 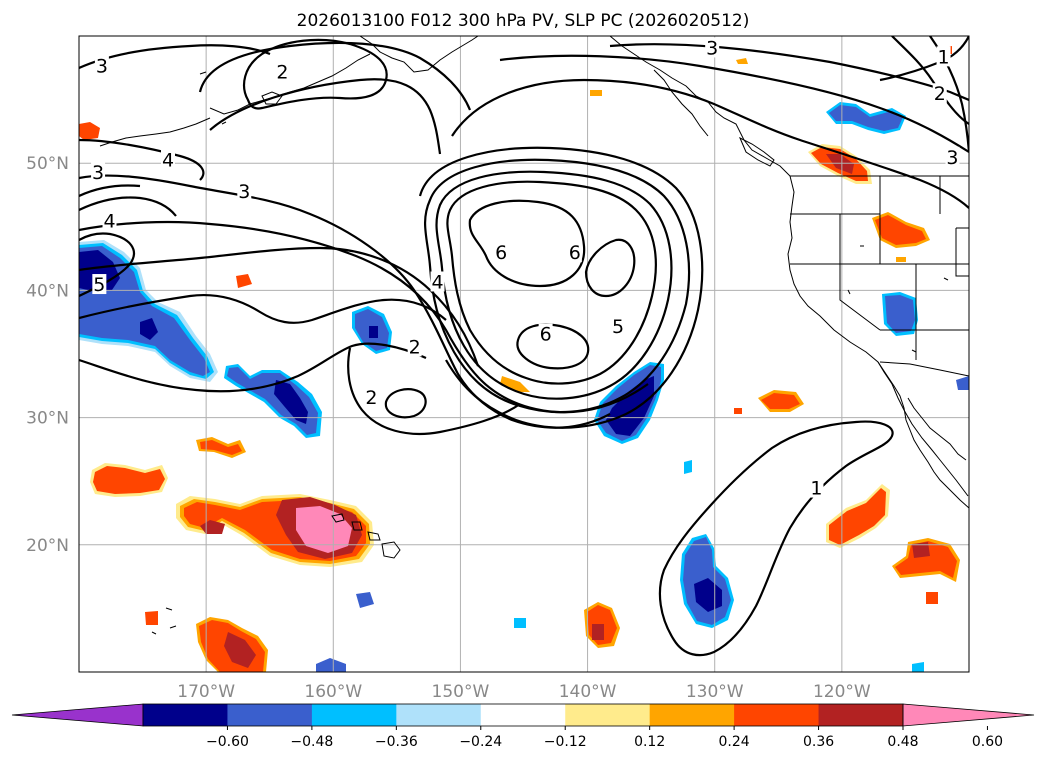 I want to click on slp-contour-2-west, so click(x=279, y=306).